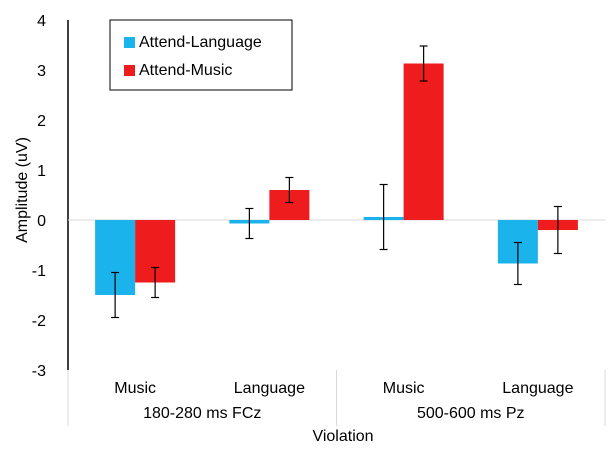  Describe the element at coordinates (39, 321) in the screenshot. I see `y-tick-label: -2` at that location.